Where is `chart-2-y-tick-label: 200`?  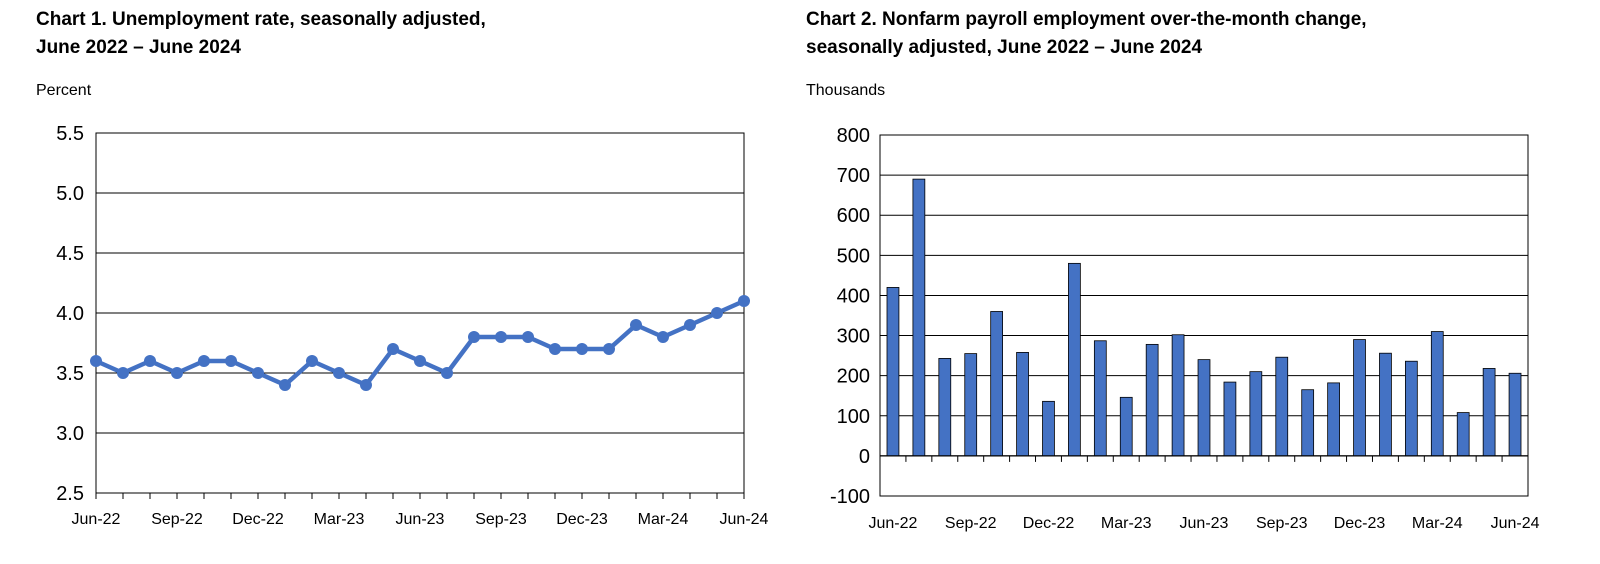
chart-2-y-tick-label: 200 is located at coordinates (853, 377).